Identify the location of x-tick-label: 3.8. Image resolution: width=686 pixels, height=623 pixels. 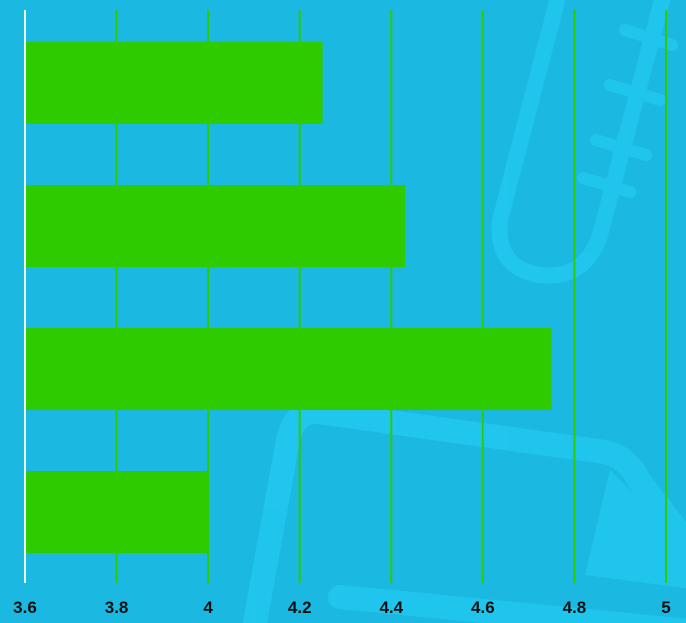
(117, 607).